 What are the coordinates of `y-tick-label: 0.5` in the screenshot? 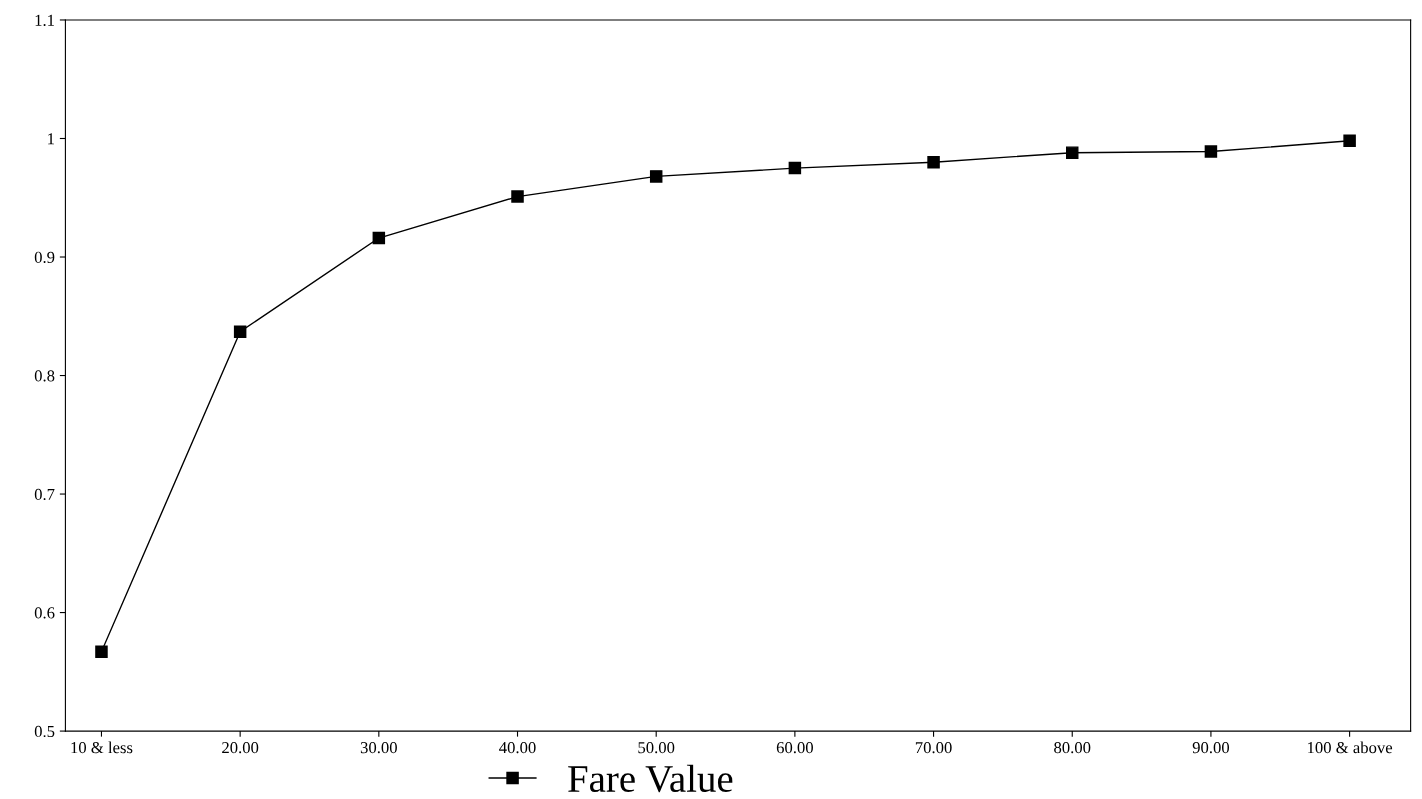 It's located at (44, 731).